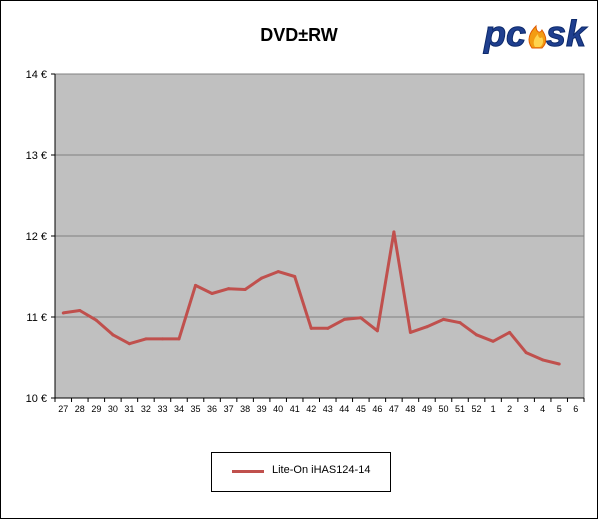 The image size is (598, 519). Describe the element at coordinates (460, 409) in the screenshot. I see `x-tick-label: 51` at that location.